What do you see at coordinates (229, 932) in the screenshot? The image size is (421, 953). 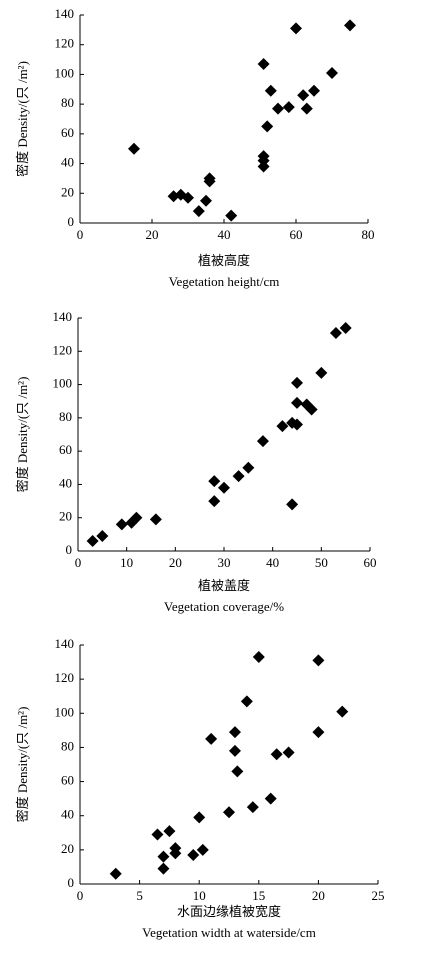 I see `x-axis-label: Vegetation width at waterside/cm` at bounding box center [229, 932].